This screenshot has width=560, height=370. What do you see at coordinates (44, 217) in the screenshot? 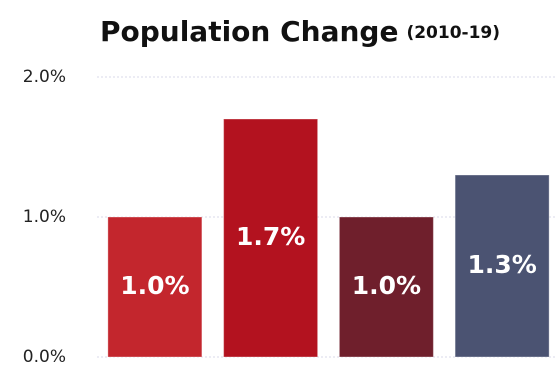
I see `y-tick-label: 1.0%` at bounding box center [44, 217].